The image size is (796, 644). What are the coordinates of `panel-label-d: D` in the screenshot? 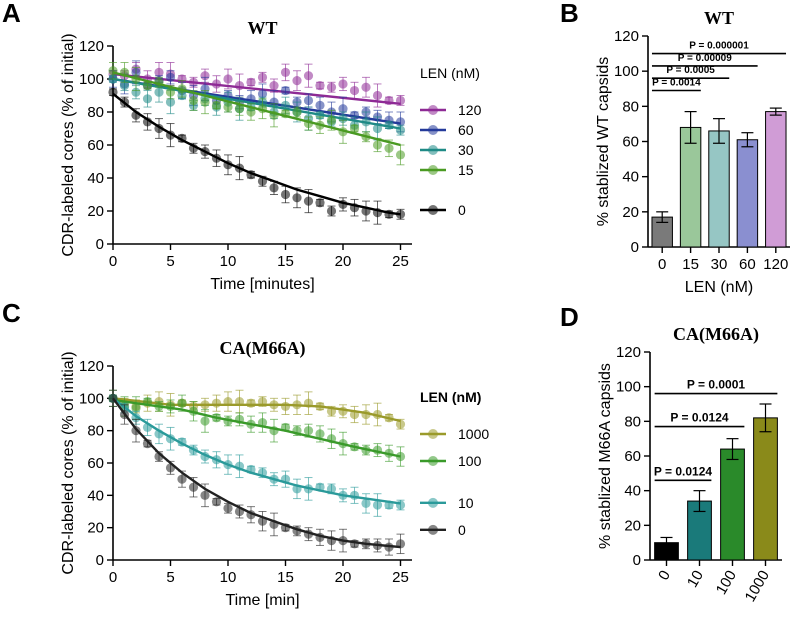 It's located at (569, 317).